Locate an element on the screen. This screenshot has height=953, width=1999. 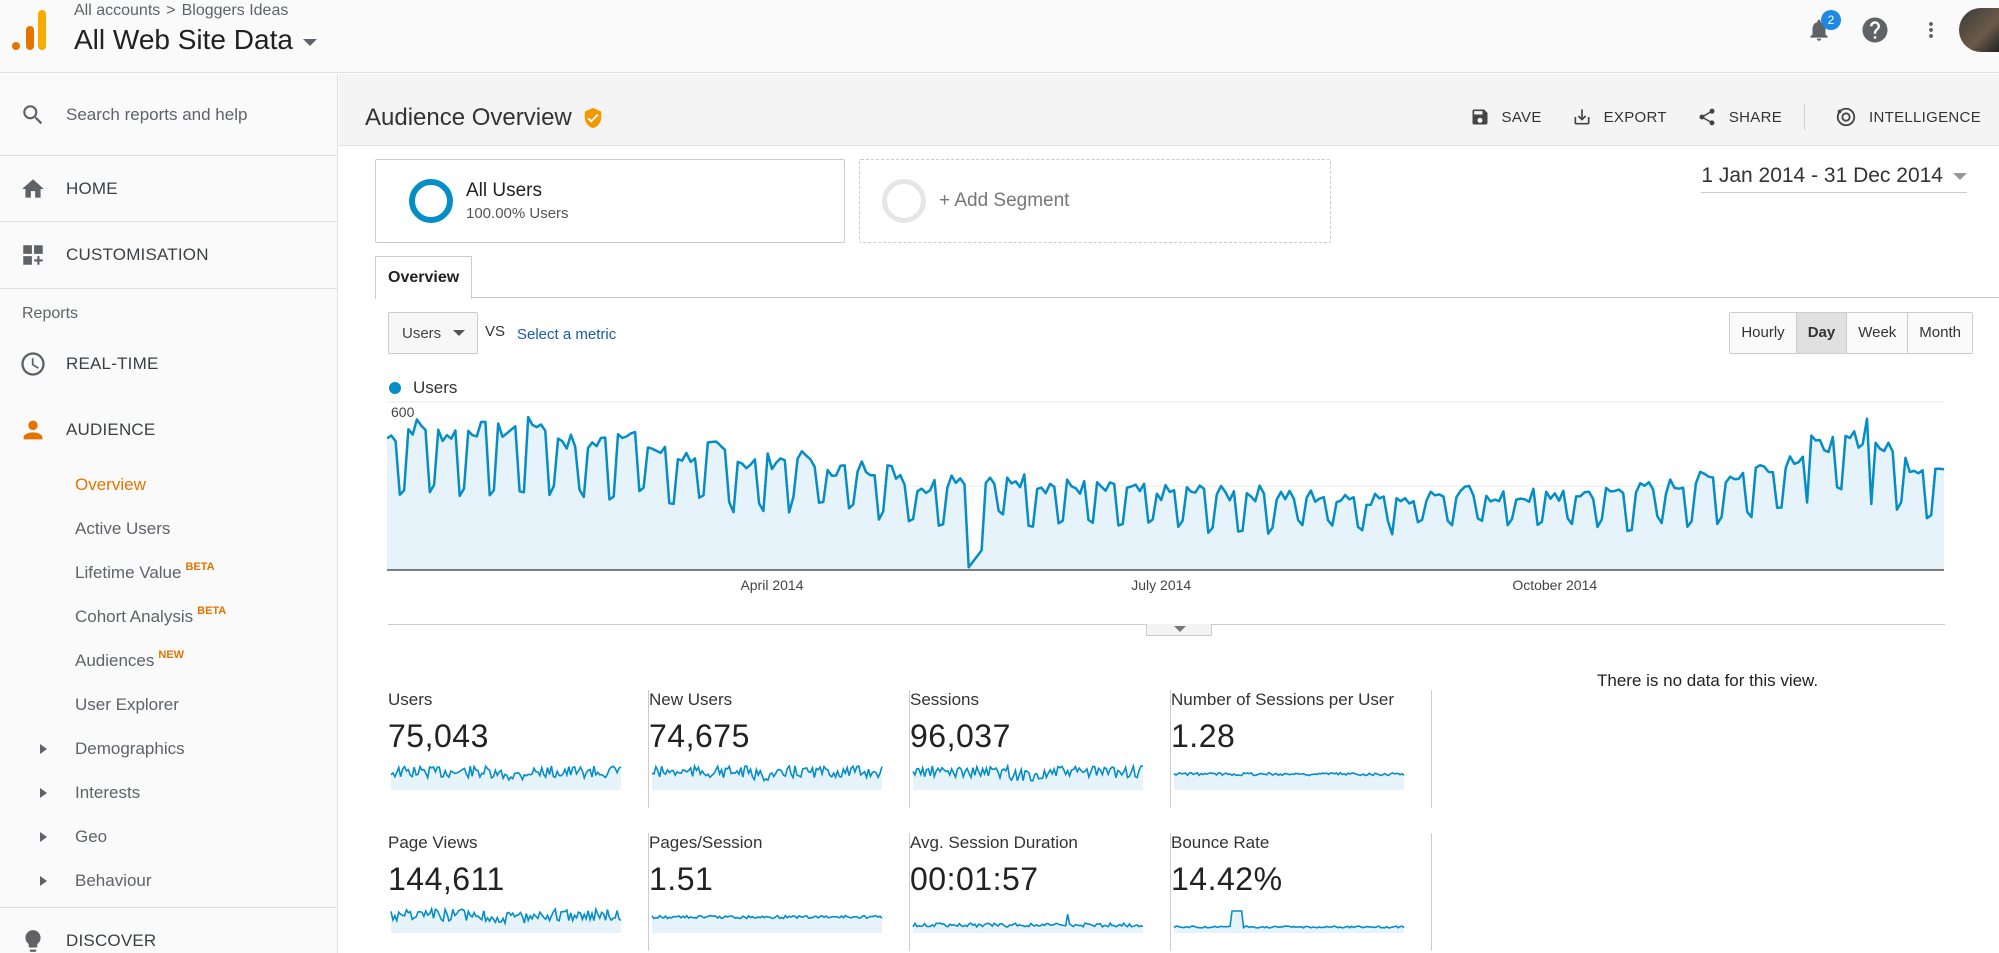
add-segment-label: + Add Segment is located at coordinates (1004, 200).